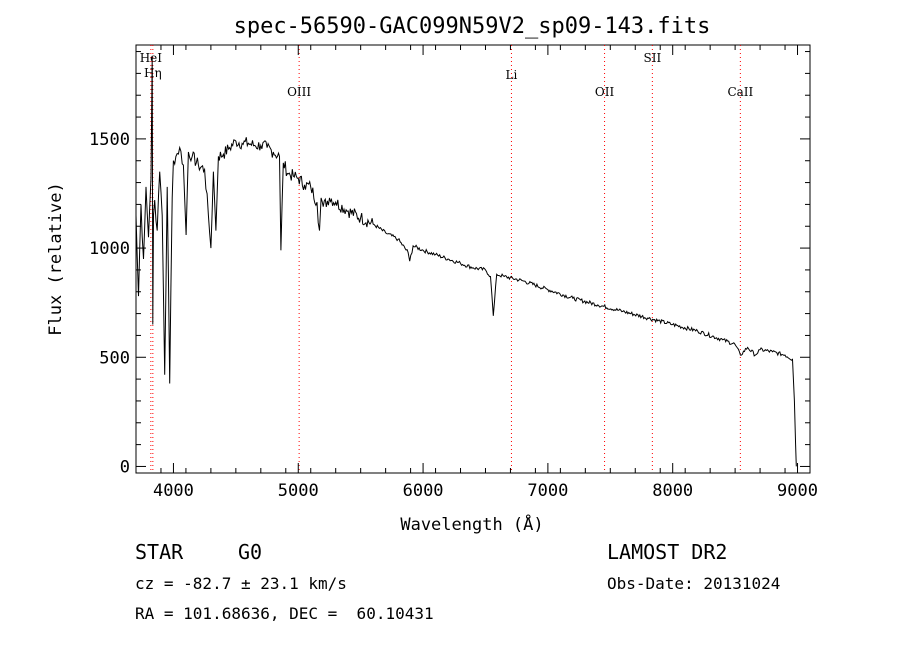 The width and height of the screenshot is (900, 650). Describe the element at coordinates (125, 467) in the screenshot. I see `y-tick-label-0: 0` at that location.